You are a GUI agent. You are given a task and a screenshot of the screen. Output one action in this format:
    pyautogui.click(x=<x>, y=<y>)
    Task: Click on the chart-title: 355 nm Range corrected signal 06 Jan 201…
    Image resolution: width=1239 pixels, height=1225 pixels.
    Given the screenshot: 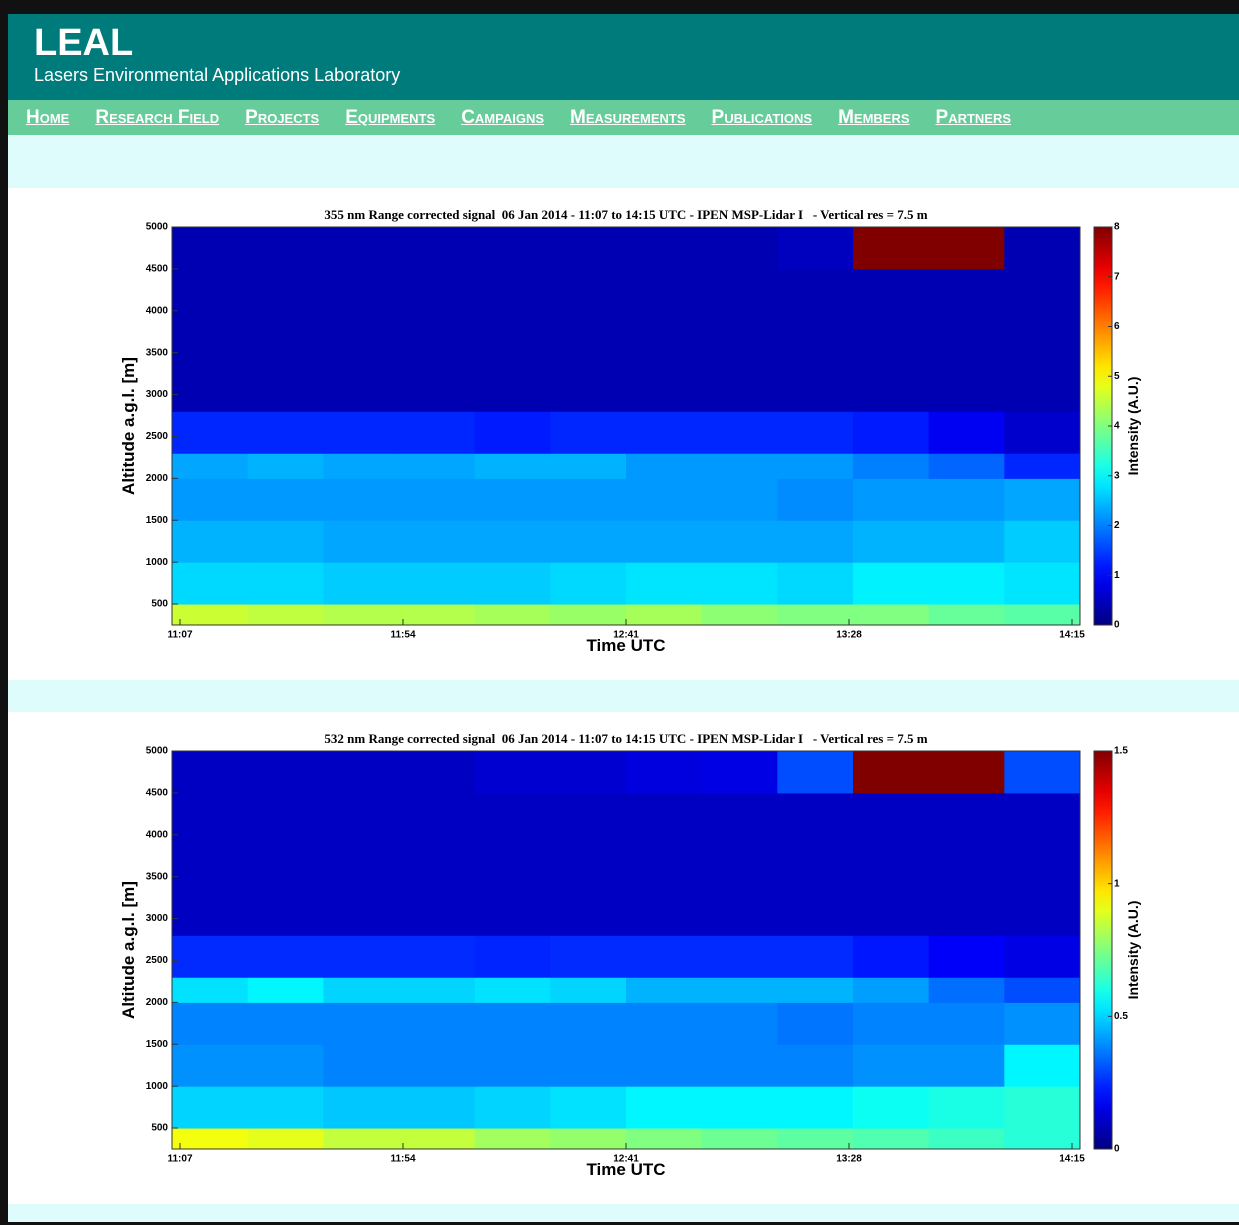 What is the action you would take?
    pyautogui.click(x=625, y=214)
    